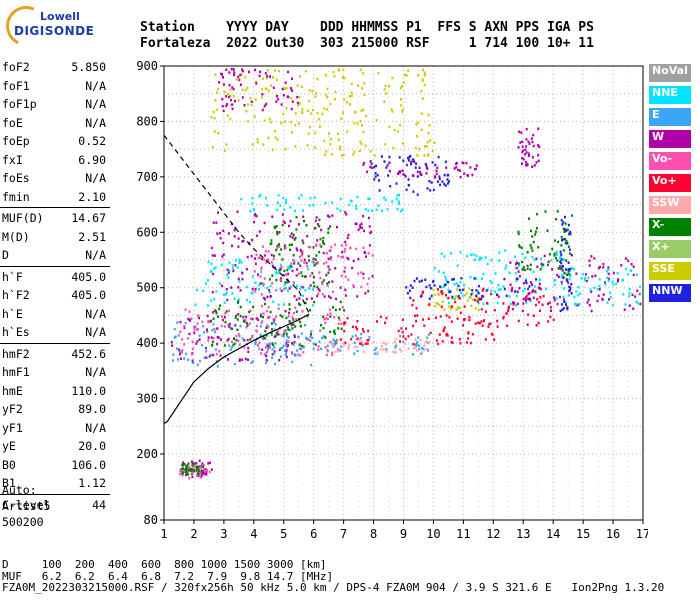  I want to click on param-name: h`F2, so click(16, 295).